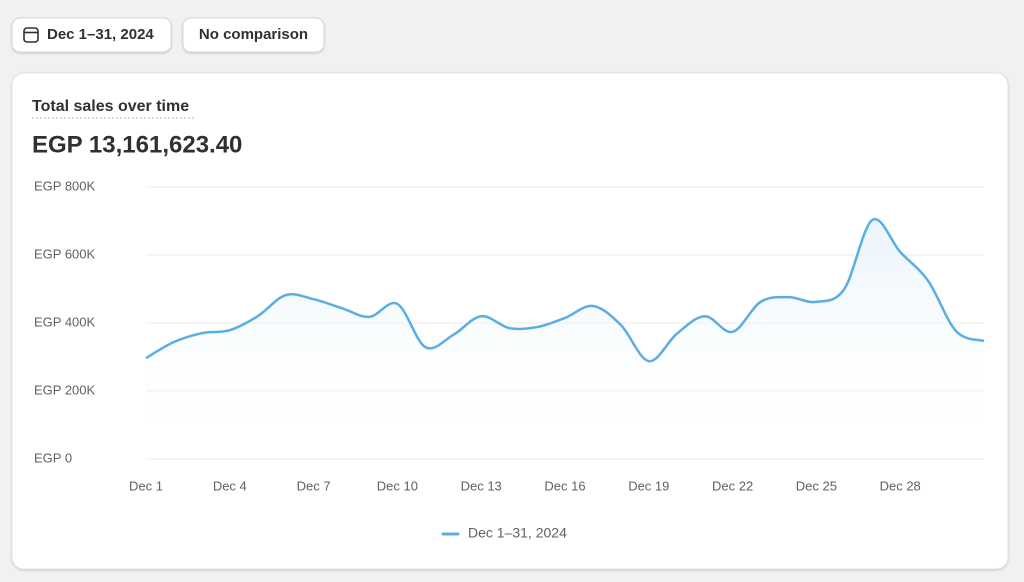  Describe the element at coordinates (230, 485) in the screenshot. I see `x-tick-label: Dec 4` at that location.